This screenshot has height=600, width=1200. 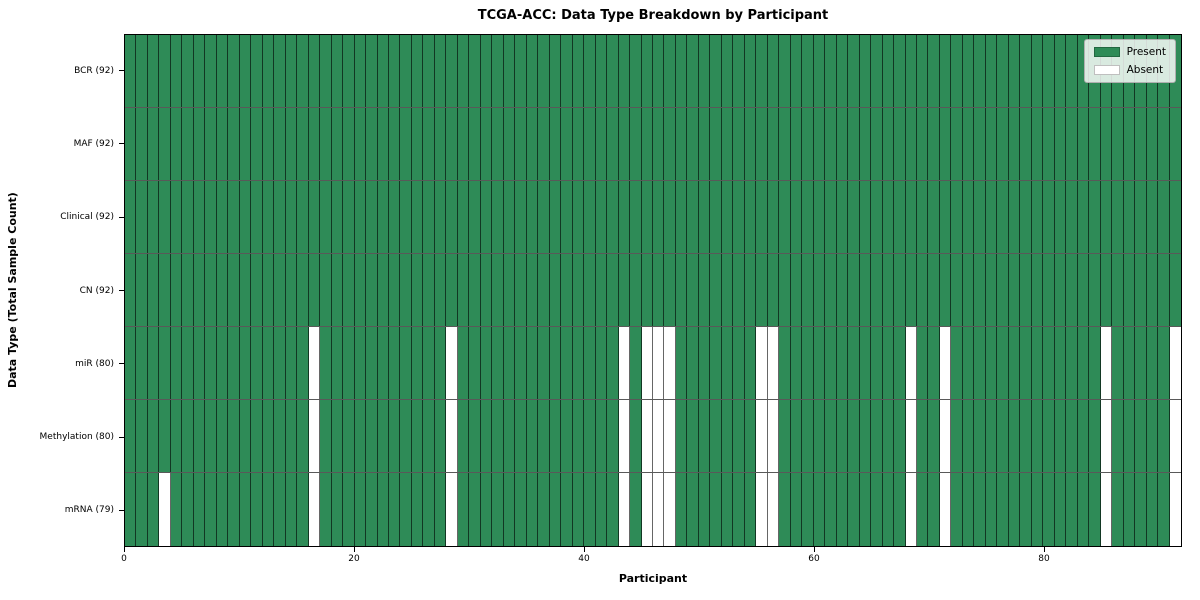 What do you see at coordinates (1044, 549) in the screenshot?
I see `x-tick-mark` at bounding box center [1044, 549].